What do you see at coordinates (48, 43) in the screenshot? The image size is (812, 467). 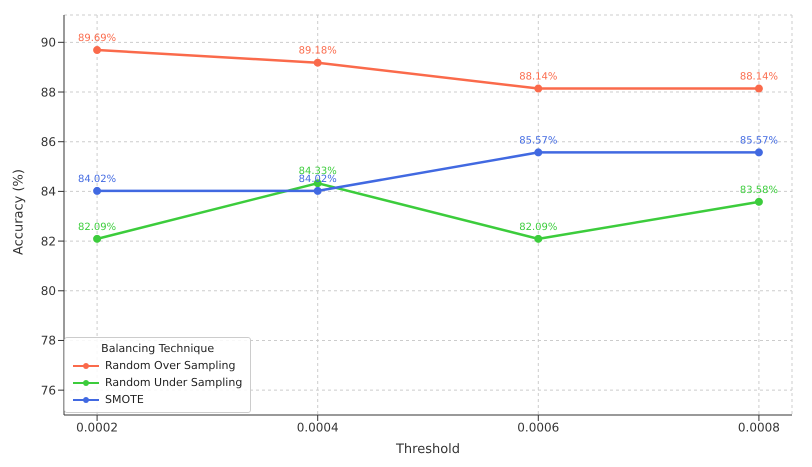 I see `y-tick-label: 90` at bounding box center [48, 43].